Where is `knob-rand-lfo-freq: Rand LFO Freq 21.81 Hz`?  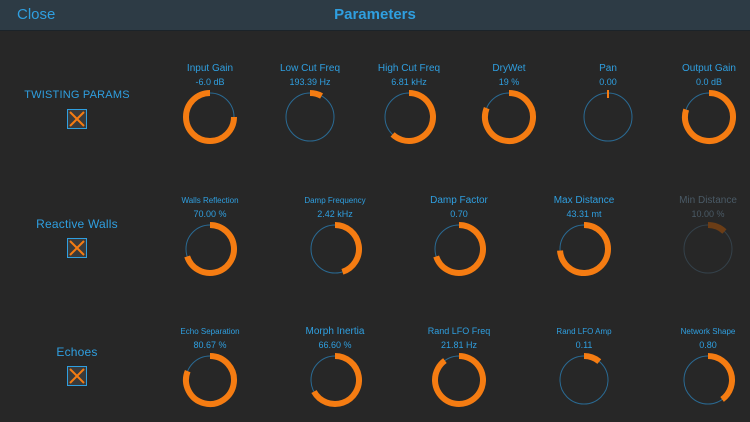 knob-rand-lfo-freq: Rand LFO Freq 21.81 Hz is located at coordinates (459, 367).